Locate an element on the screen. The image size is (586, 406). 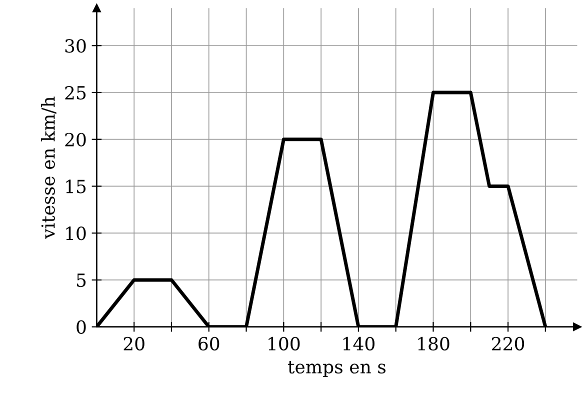
x-tick-label: 140 is located at coordinates (358, 343).